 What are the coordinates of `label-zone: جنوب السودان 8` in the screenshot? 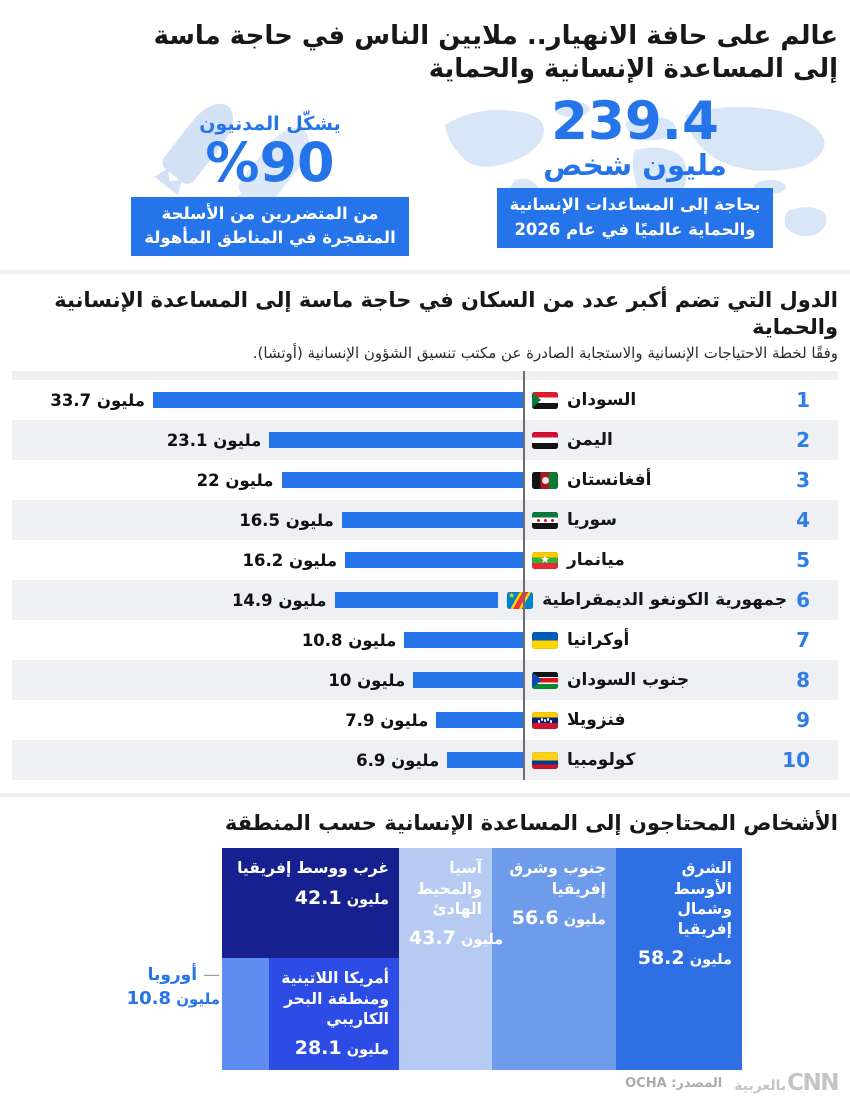 It's located at (680, 680).